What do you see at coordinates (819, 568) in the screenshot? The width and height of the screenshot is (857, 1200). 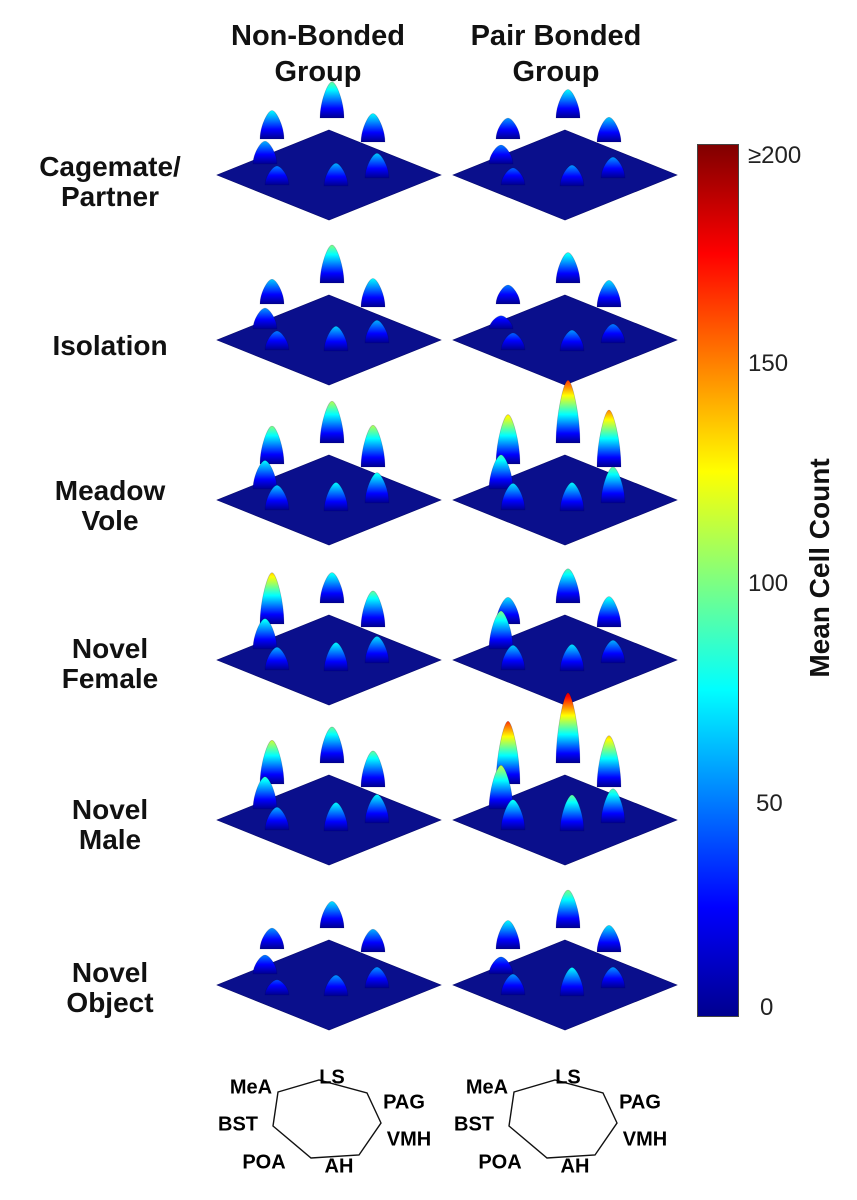 I see `colorbar-label: Mean Cell Count` at bounding box center [819, 568].